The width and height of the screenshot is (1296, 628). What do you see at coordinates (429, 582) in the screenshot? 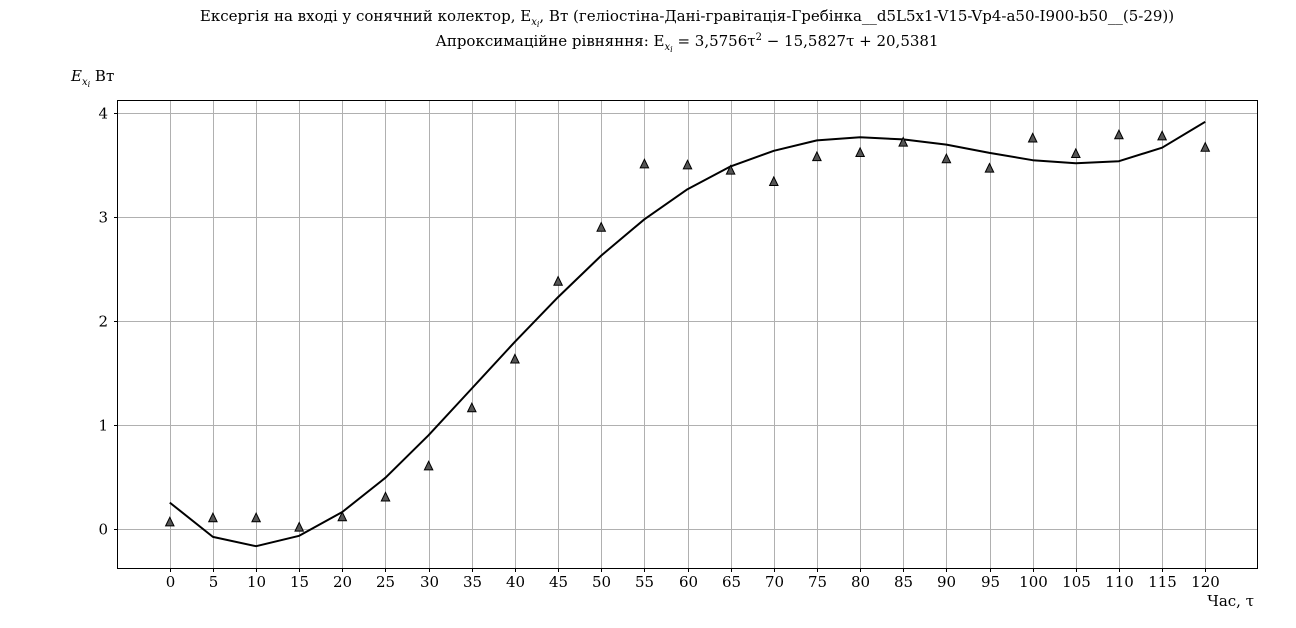
I see `x-tick-label: 30` at bounding box center [429, 582].